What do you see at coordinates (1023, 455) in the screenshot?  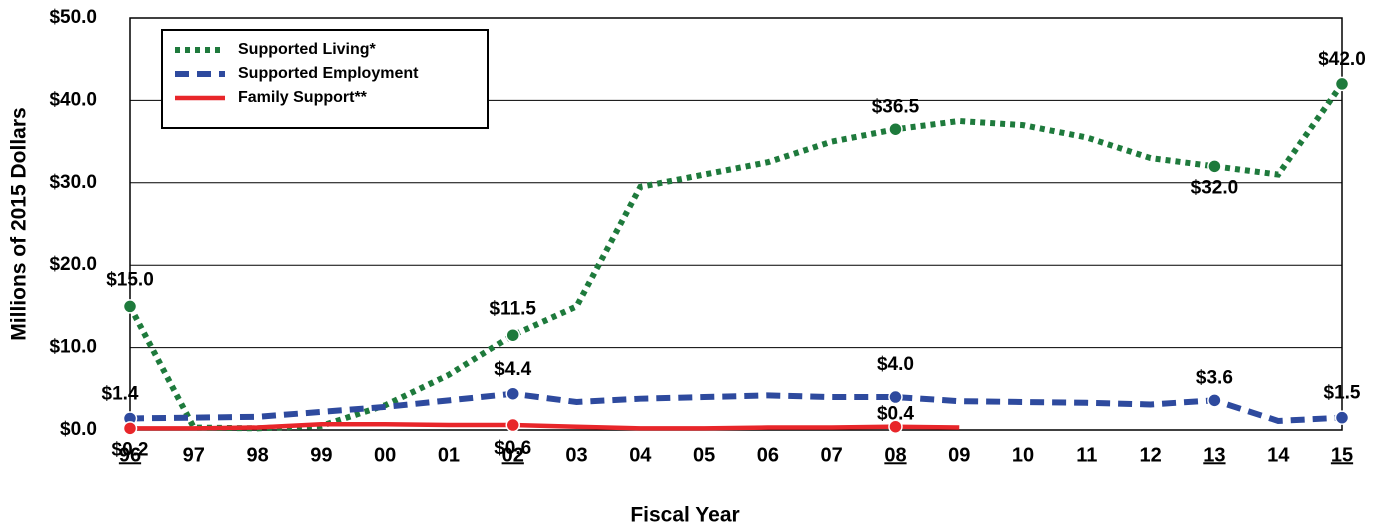 I see `x-tick-label: 10` at bounding box center [1023, 455].